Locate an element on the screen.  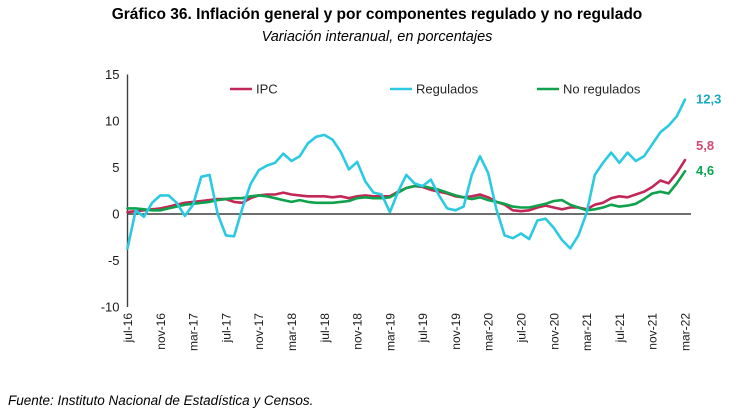
legend-label-regulados: Regulados is located at coordinates (447, 89).